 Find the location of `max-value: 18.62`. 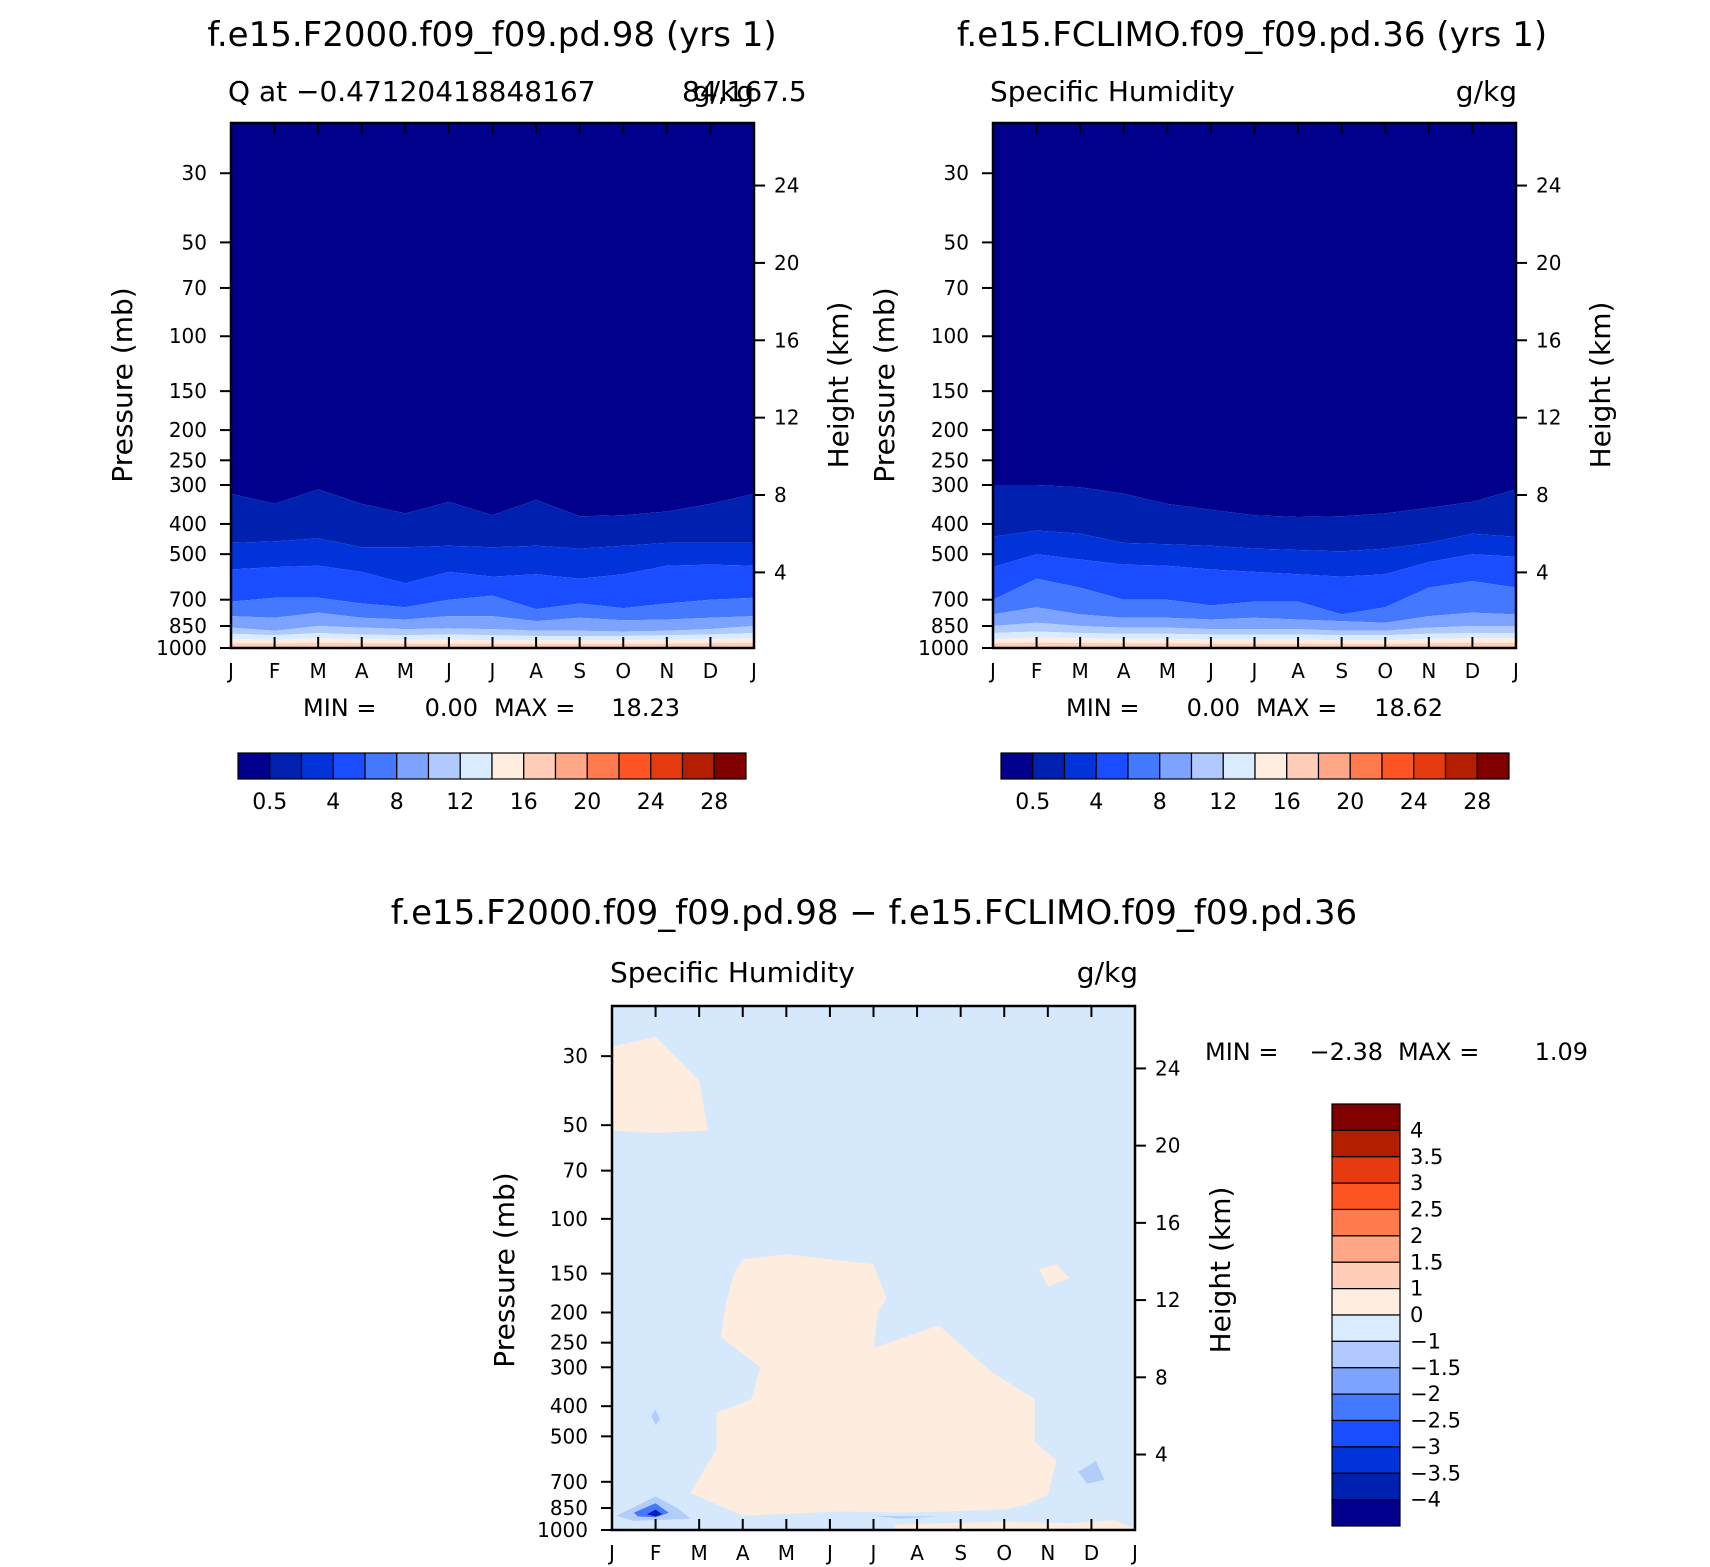

max-value: 18.62 is located at coordinates (1408, 708).